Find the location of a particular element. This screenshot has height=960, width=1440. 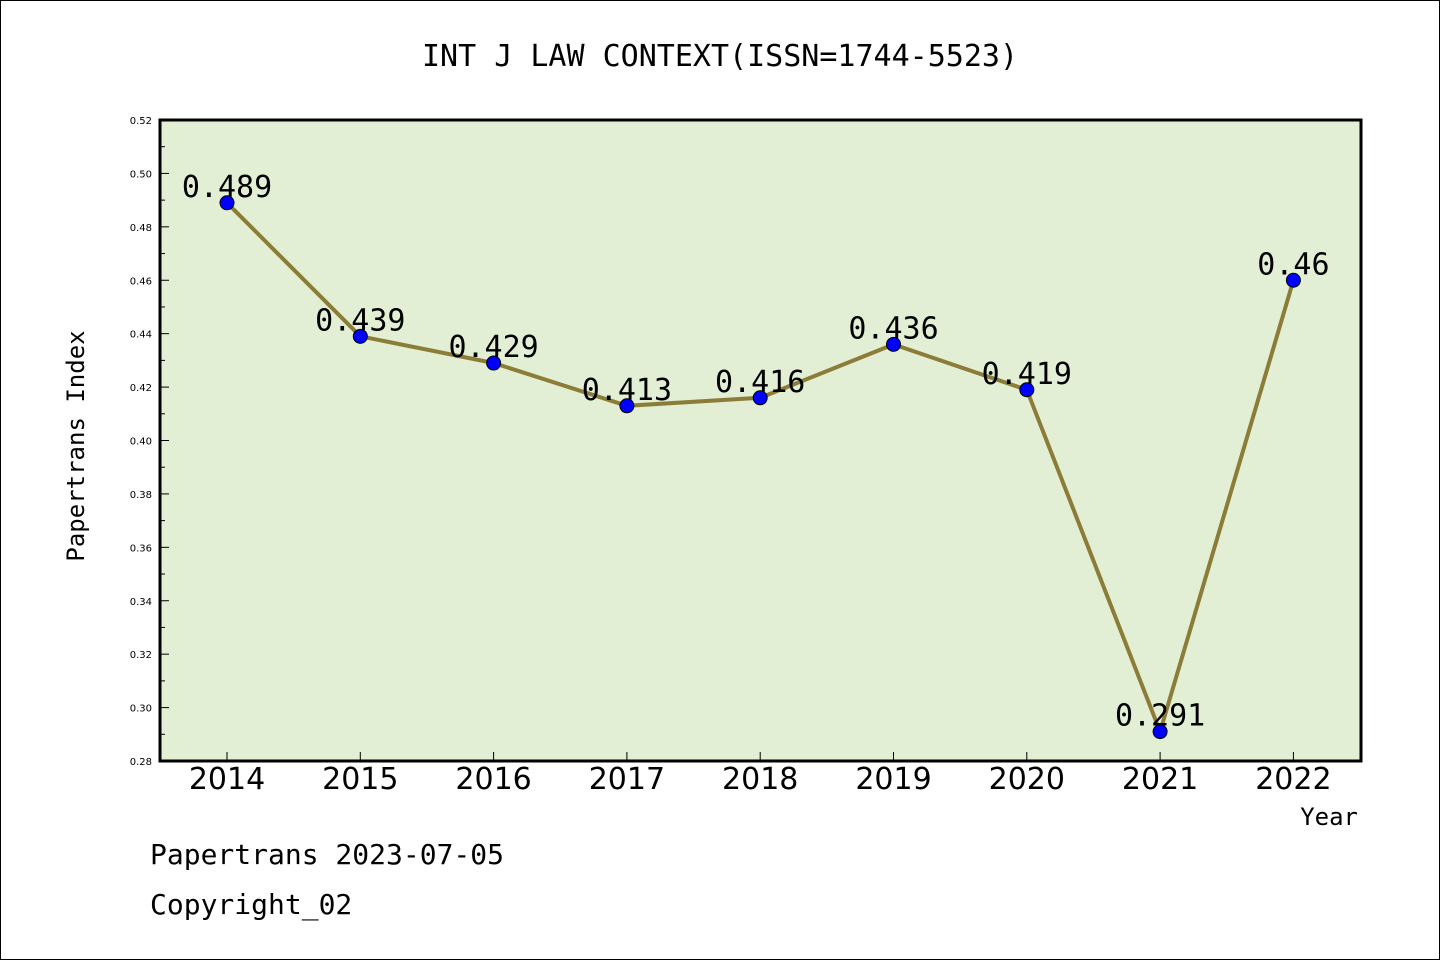

y-tick-label: 0.52 is located at coordinates (141, 121).